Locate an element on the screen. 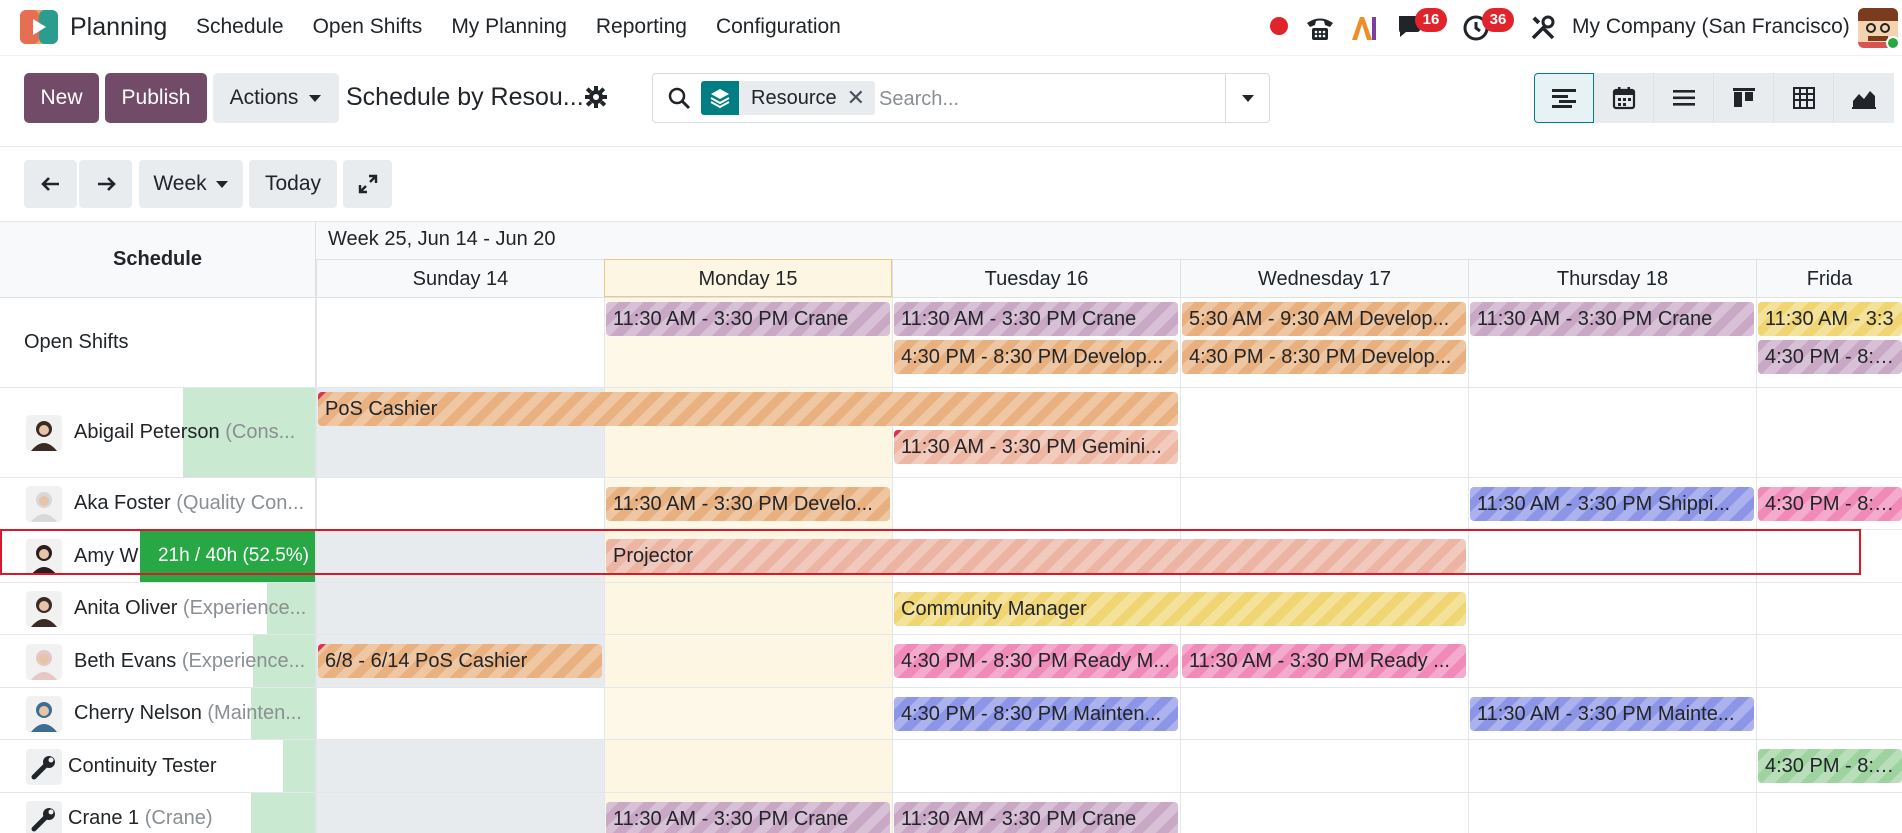 The width and height of the screenshot is (1902, 833). gear-icon is located at coordinates (596, 97).